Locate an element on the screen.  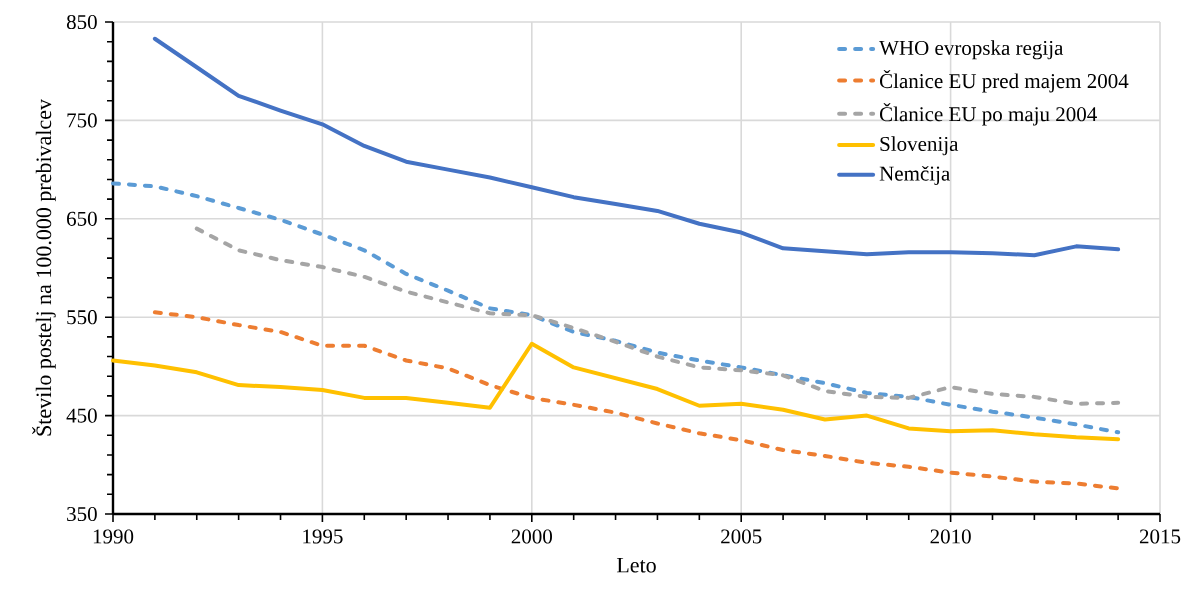
x-tick-label: 2010 is located at coordinates (950, 536).